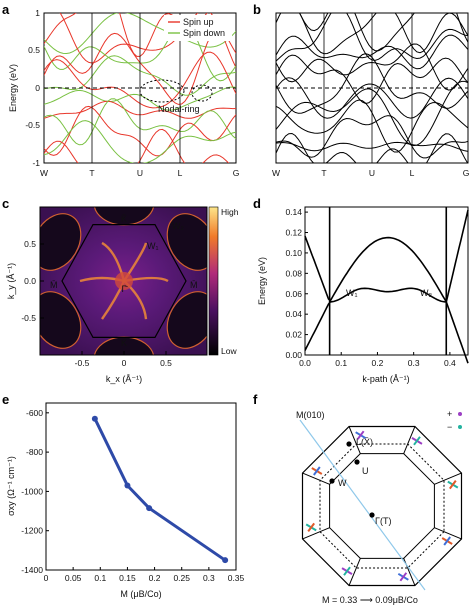  Describe the element at coordinates (124, 343) in the screenshot. I see `panel-c-point-Kbar-bottom: K̄` at that location.